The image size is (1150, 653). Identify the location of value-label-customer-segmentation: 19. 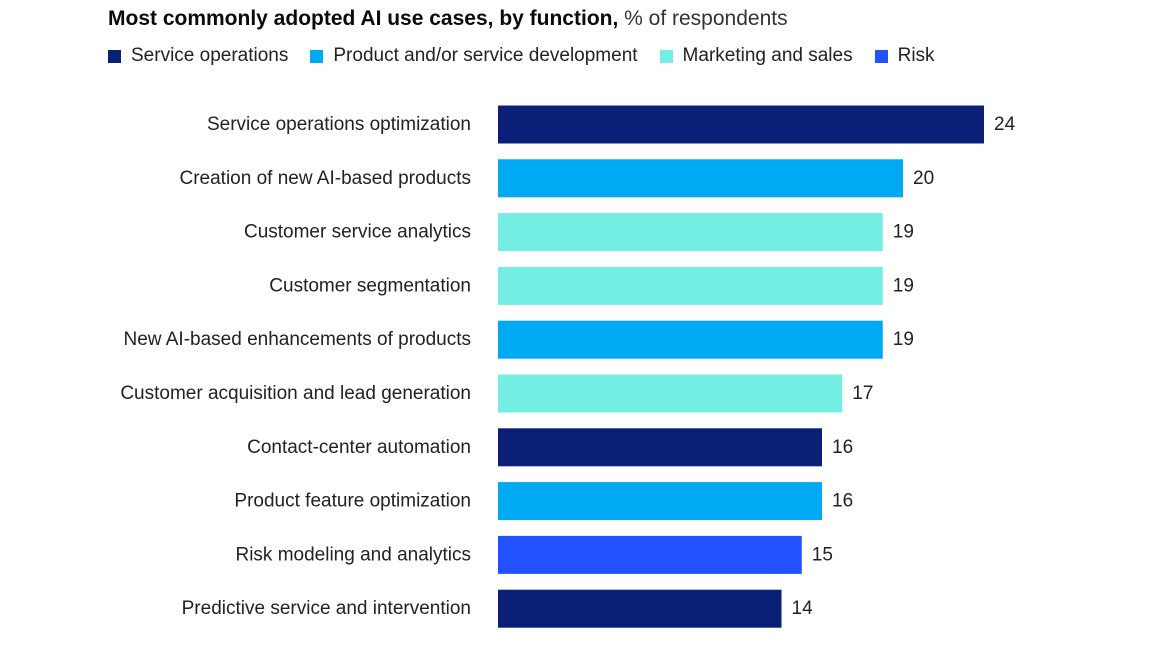
(903, 285).